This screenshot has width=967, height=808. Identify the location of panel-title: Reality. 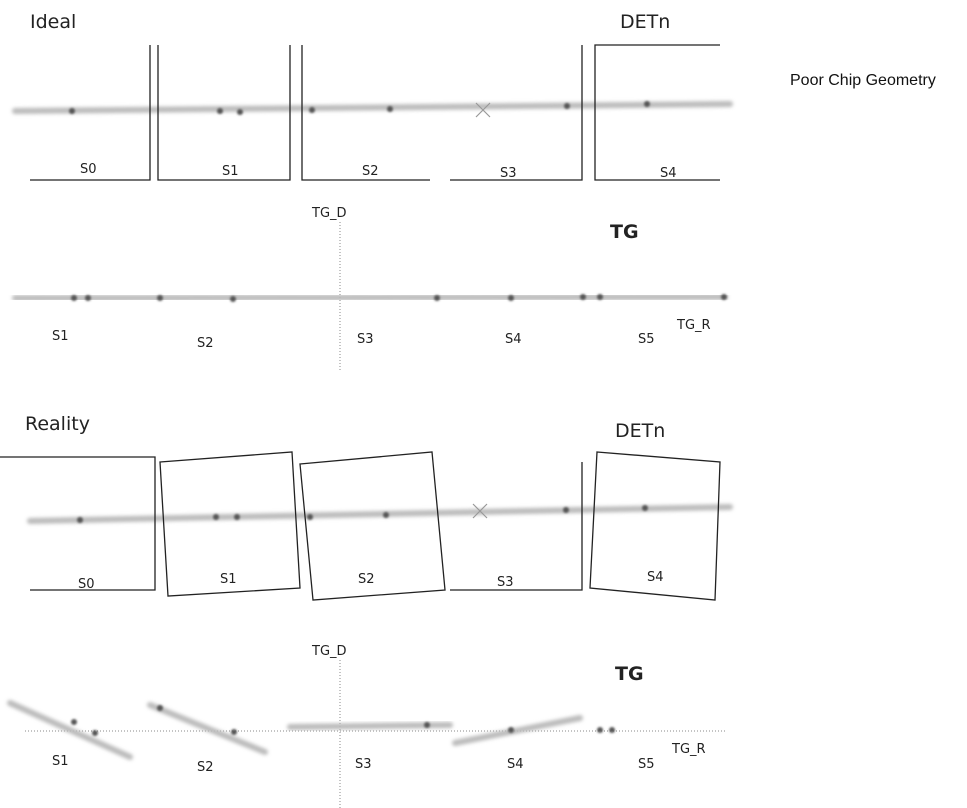
(57, 424).